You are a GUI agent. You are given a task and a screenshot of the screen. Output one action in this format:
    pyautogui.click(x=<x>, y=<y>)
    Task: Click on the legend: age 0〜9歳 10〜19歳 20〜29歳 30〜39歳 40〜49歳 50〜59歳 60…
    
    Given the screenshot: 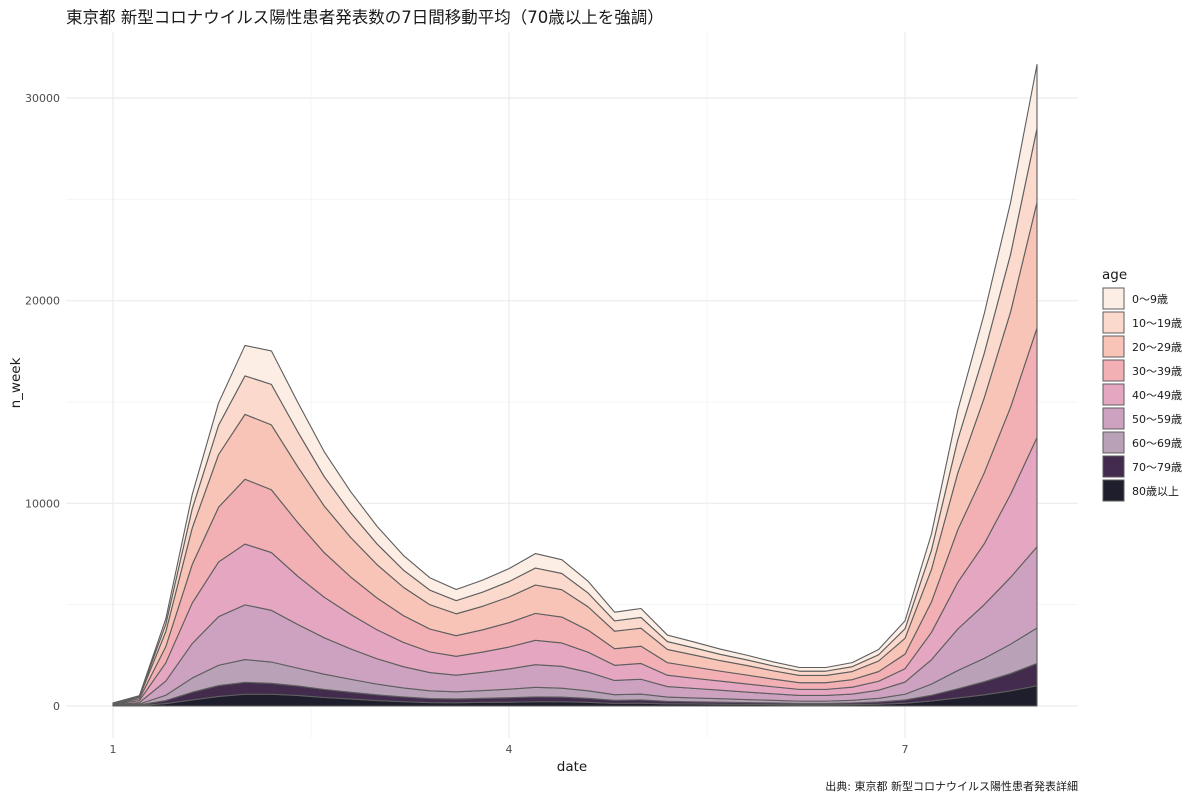 What is the action you would take?
    pyautogui.click(x=1142, y=384)
    